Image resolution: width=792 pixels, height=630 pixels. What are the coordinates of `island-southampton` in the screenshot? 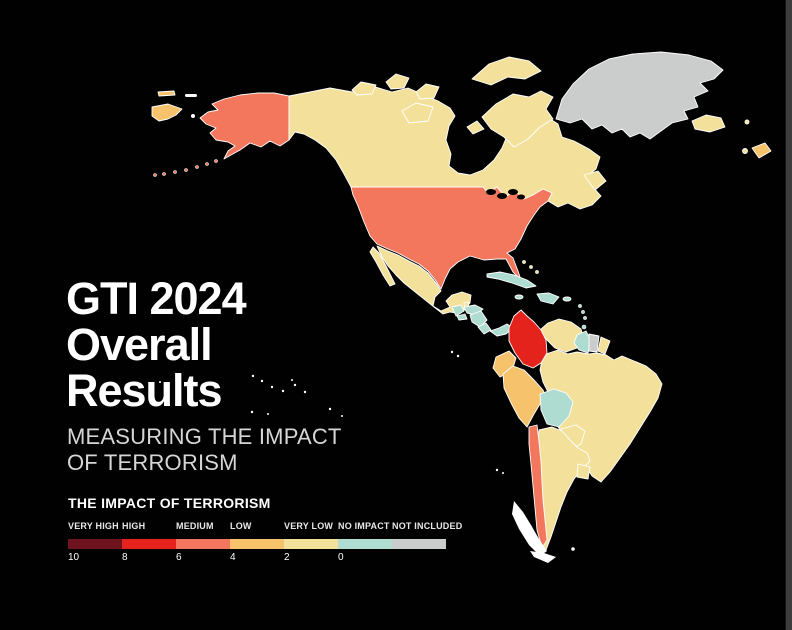 It's located at (475, 127).